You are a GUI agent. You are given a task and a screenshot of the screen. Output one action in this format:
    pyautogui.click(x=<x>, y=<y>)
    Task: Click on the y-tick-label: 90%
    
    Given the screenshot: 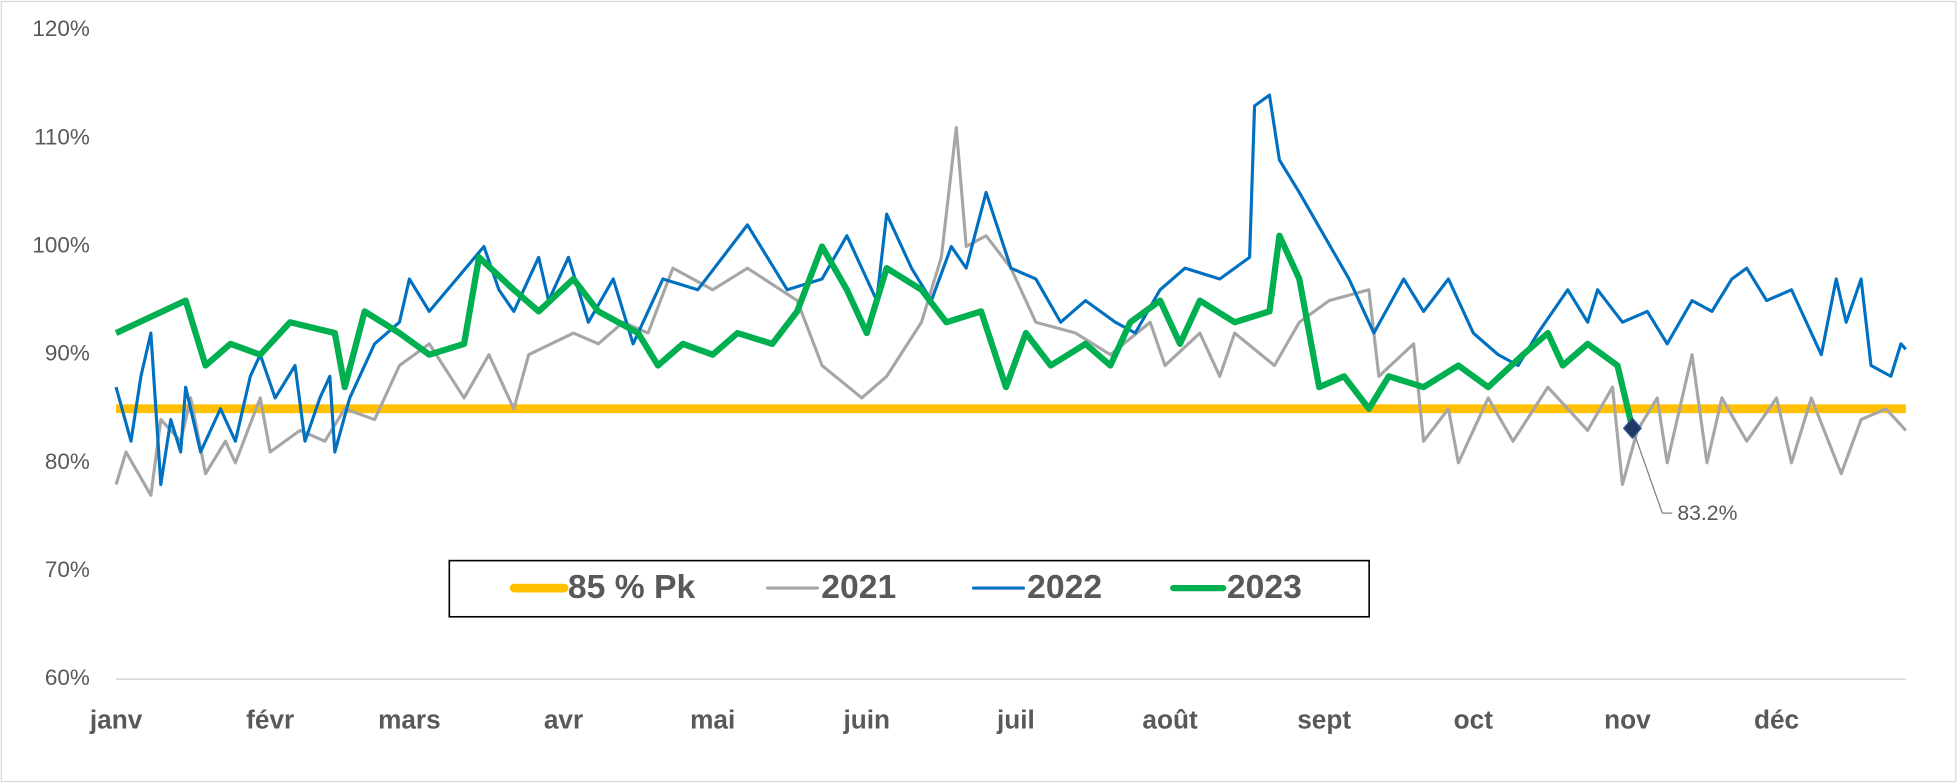 What is the action you would take?
    pyautogui.click(x=67, y=353)
    